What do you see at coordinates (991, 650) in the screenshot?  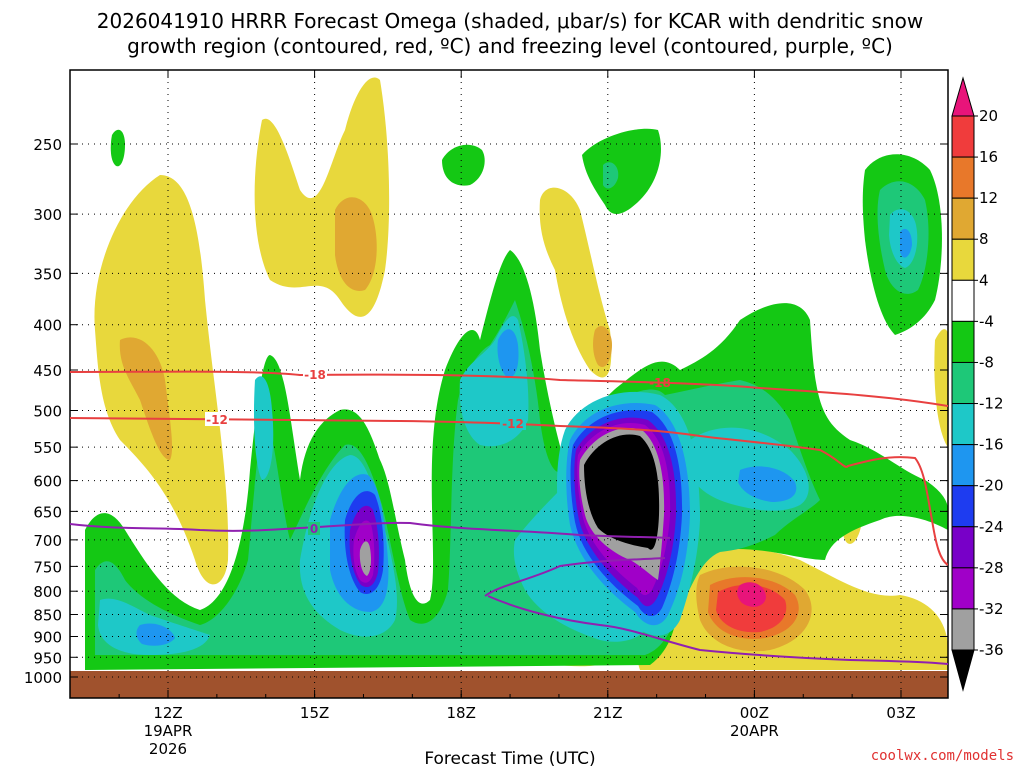 I see `colorbar-label: -36` at bounding box center [991, 650].